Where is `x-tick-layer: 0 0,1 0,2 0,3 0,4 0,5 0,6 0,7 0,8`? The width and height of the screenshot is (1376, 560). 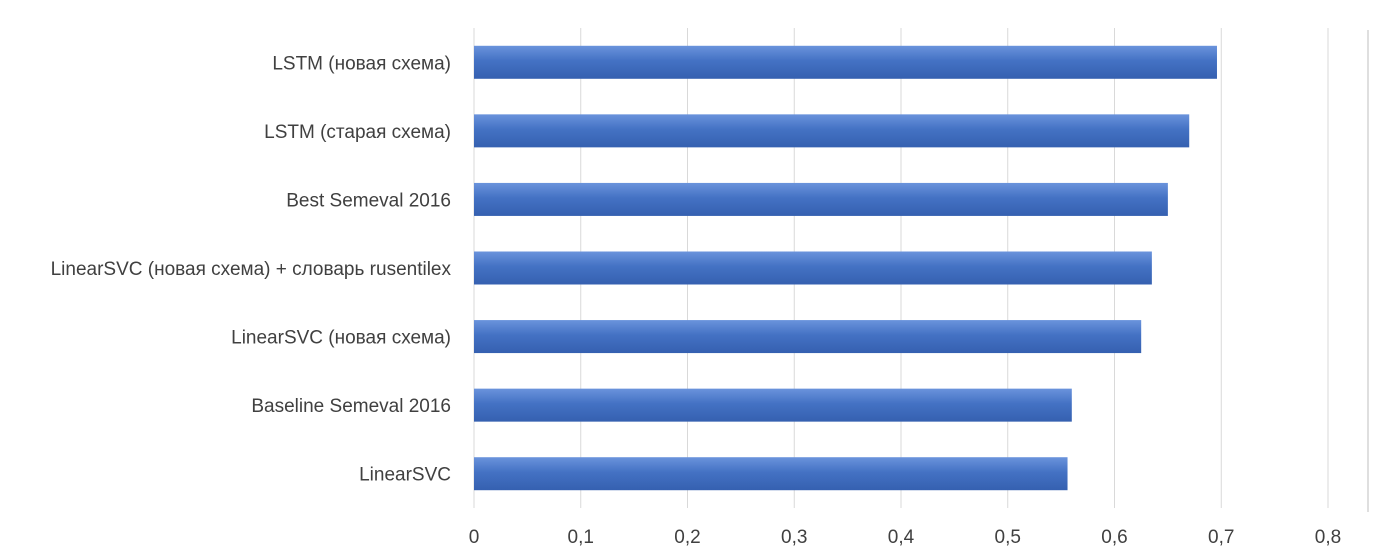 x-tick-layer: 0 0,1 0,2 0,3 0,4 0,5 0,6 0,7 0,8 is located at coordinates (905, 537).